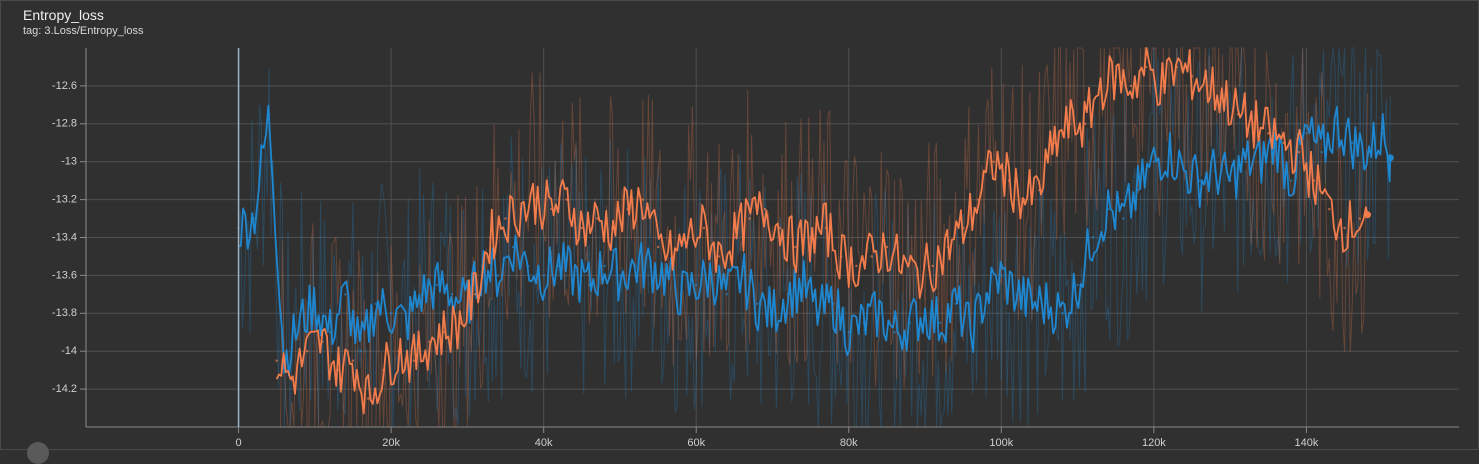 This screenshot has width=1479, height=464. I want to click on x-tick-label: 40k, so click(544, 443).